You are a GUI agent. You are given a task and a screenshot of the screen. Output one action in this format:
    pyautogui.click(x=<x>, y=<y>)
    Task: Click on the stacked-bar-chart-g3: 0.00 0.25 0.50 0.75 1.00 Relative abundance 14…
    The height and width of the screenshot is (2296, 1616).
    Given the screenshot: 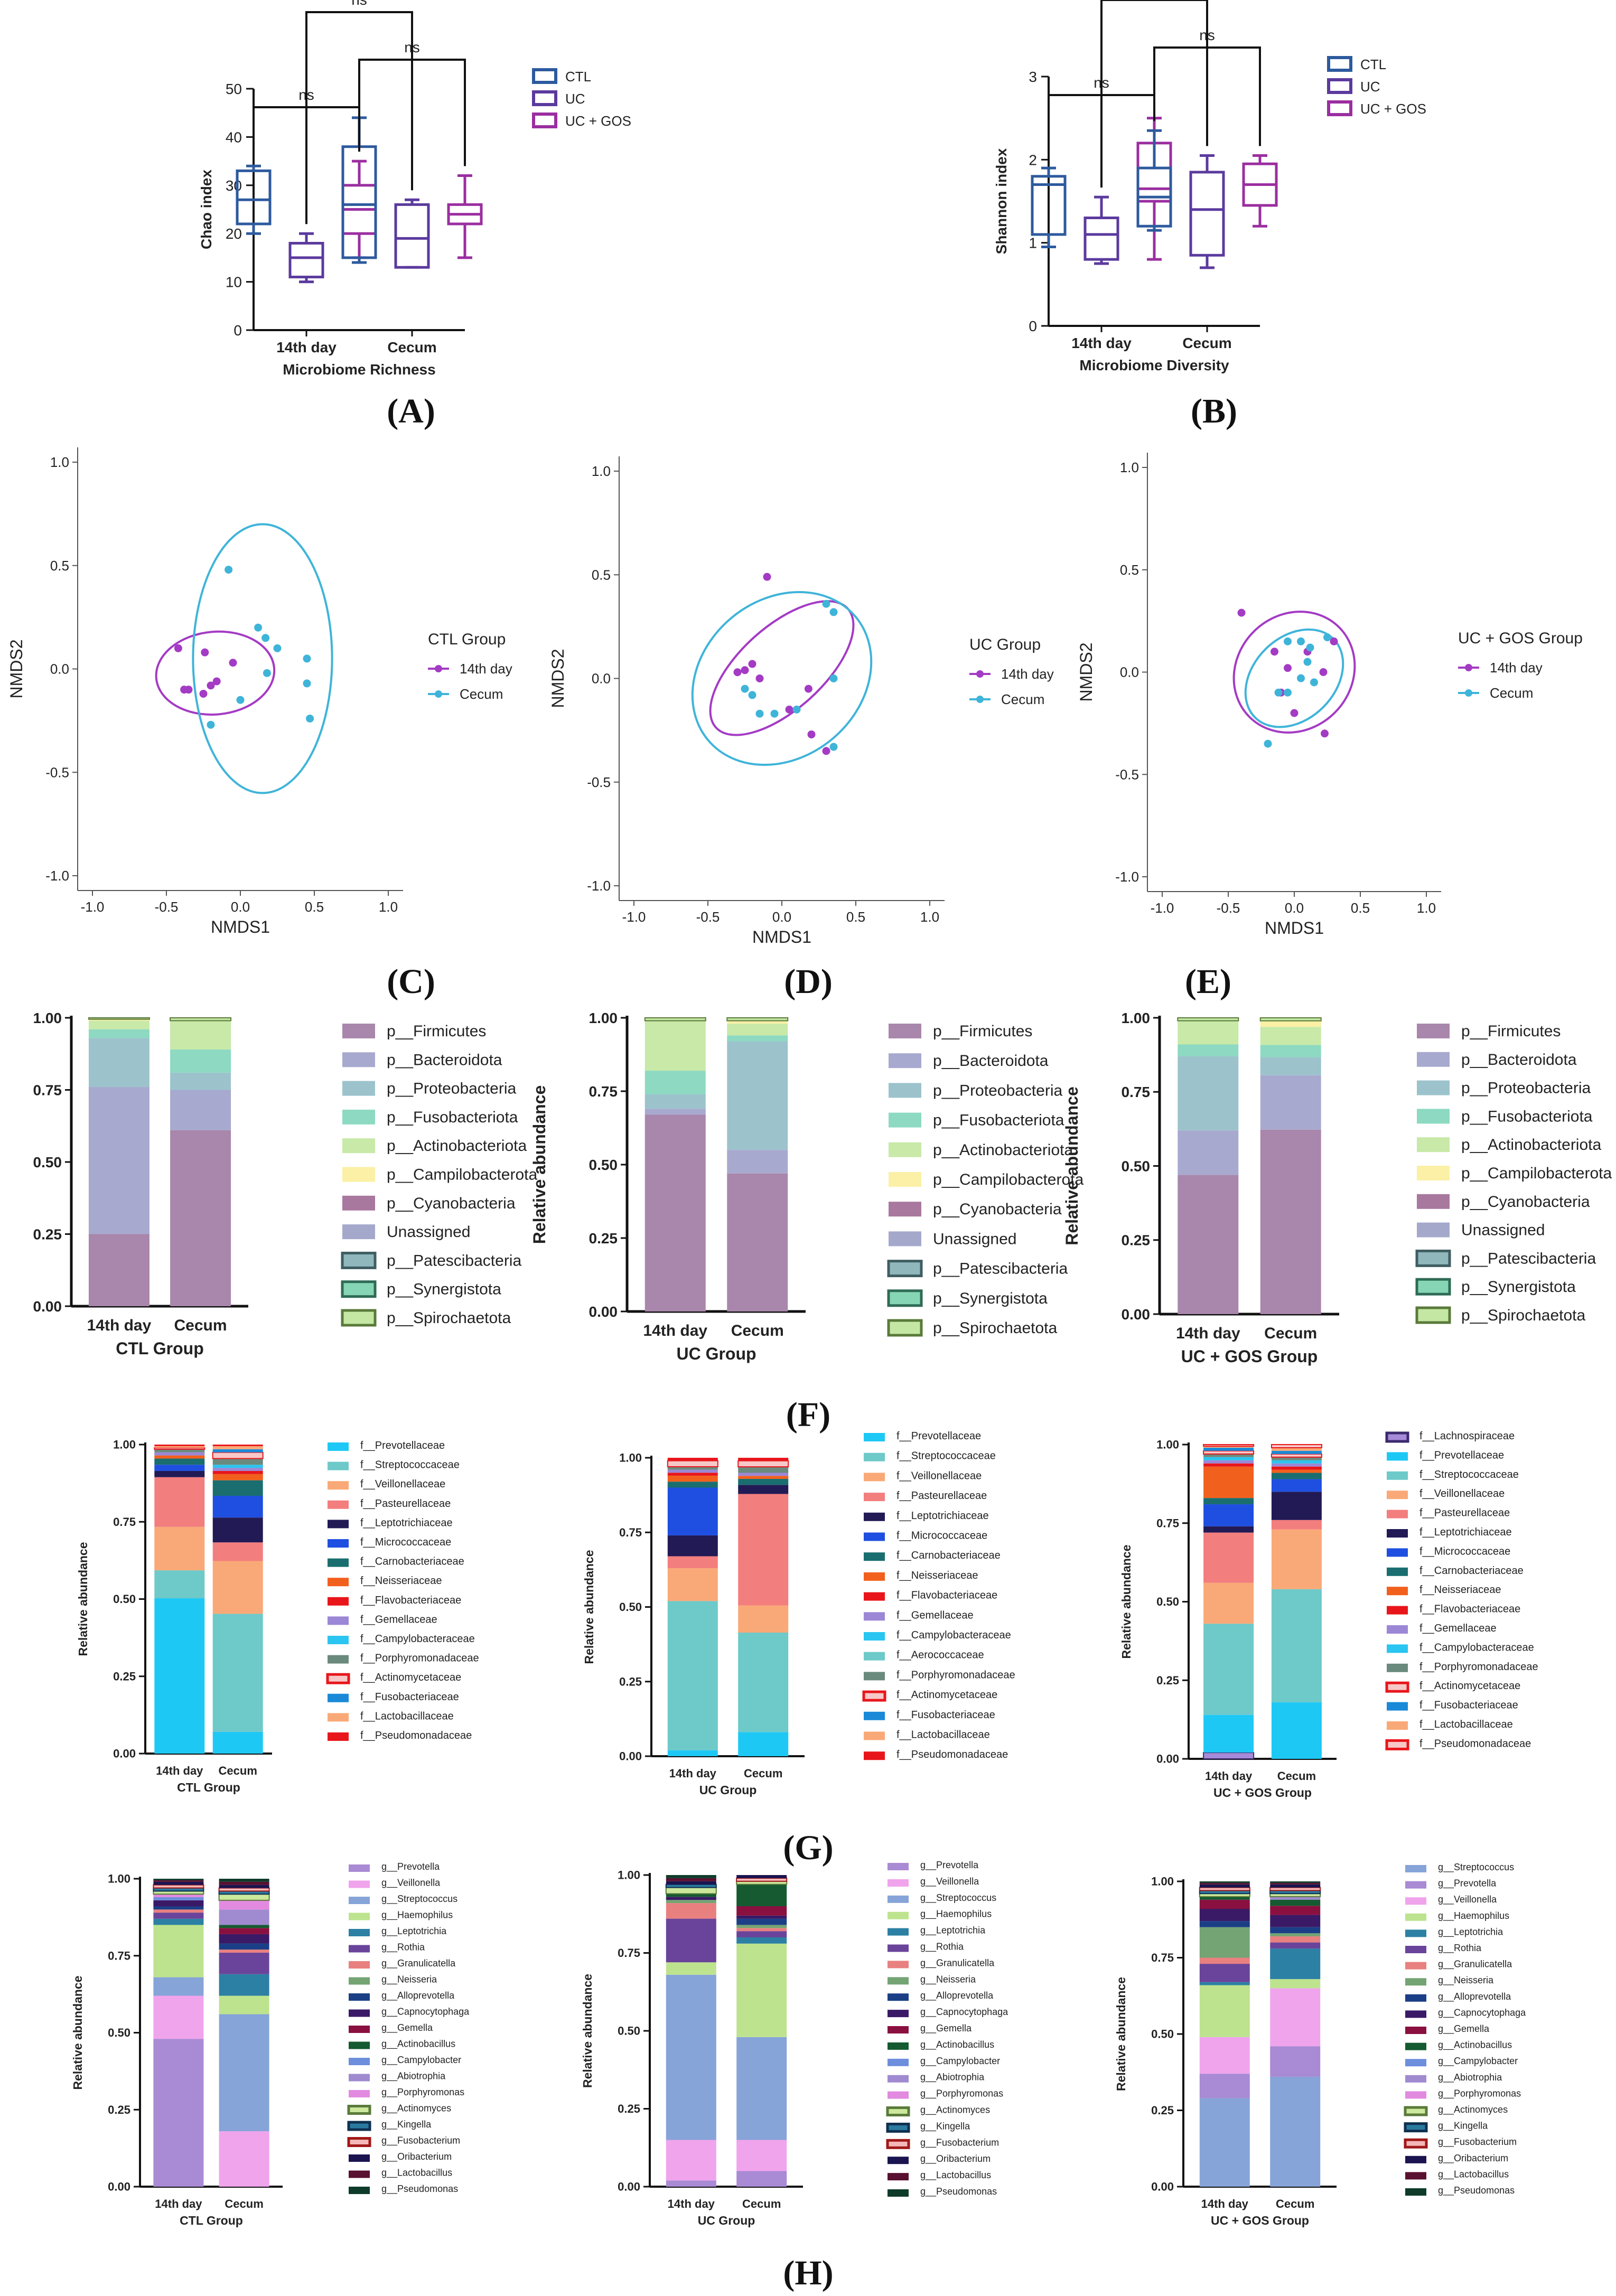 What is the action you would take?
    pyautogui.click(x=1328, y=1615)
    